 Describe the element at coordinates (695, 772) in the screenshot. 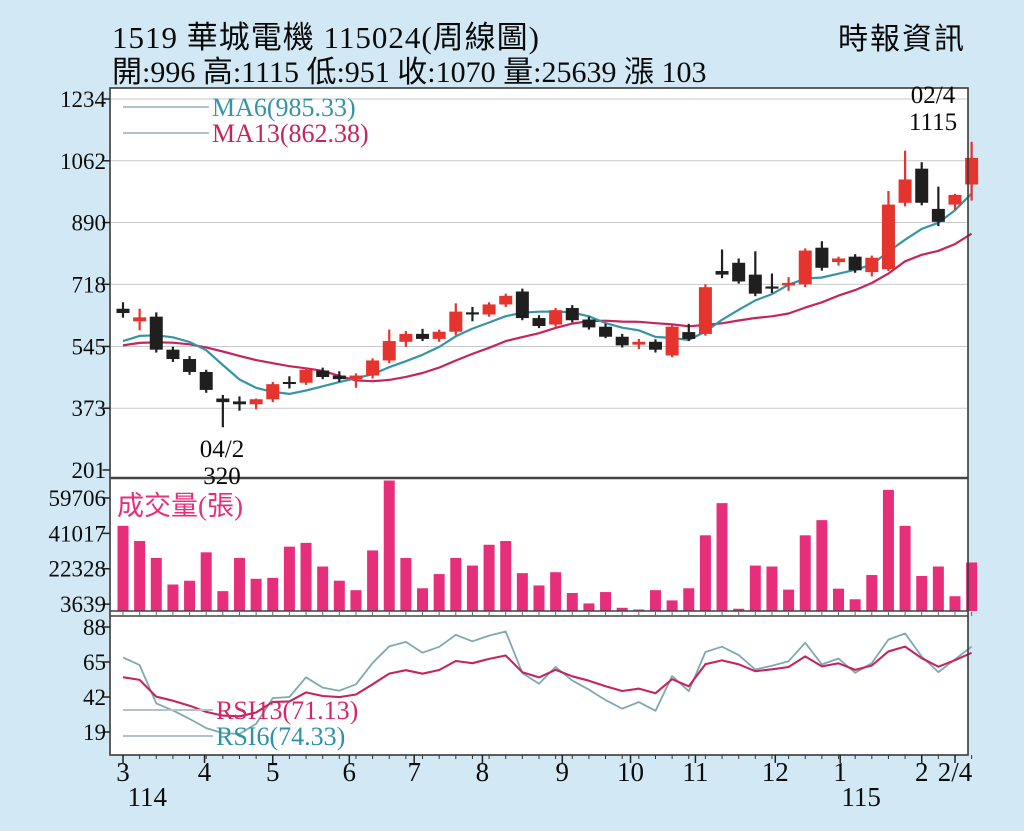

I see `month-tick-label: 11` at that location.